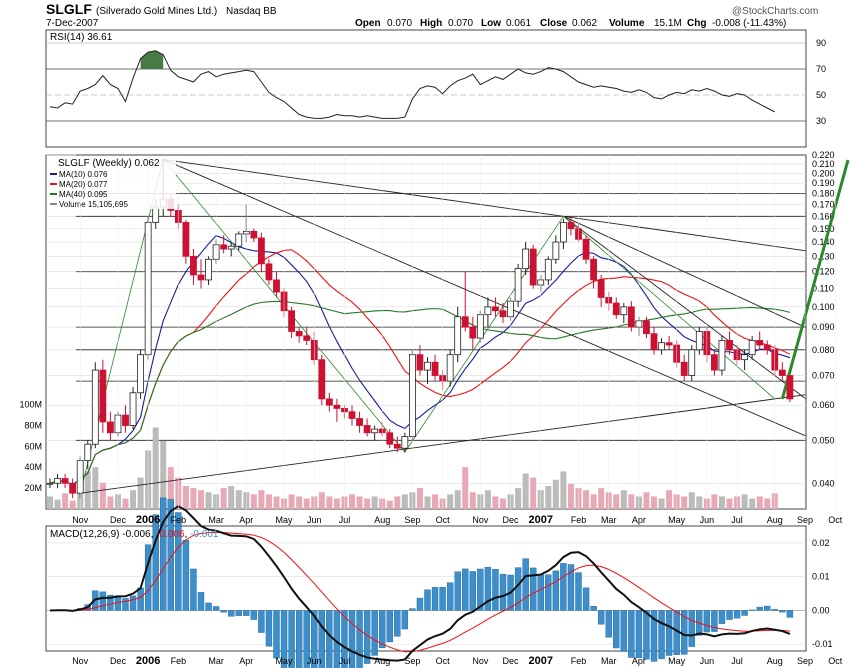 The image size is (850, 668). What do you see at coordinates (821, 95) in the screenshot?
I see `rsi-tick-label: 50` at bounding box center [821, 95].